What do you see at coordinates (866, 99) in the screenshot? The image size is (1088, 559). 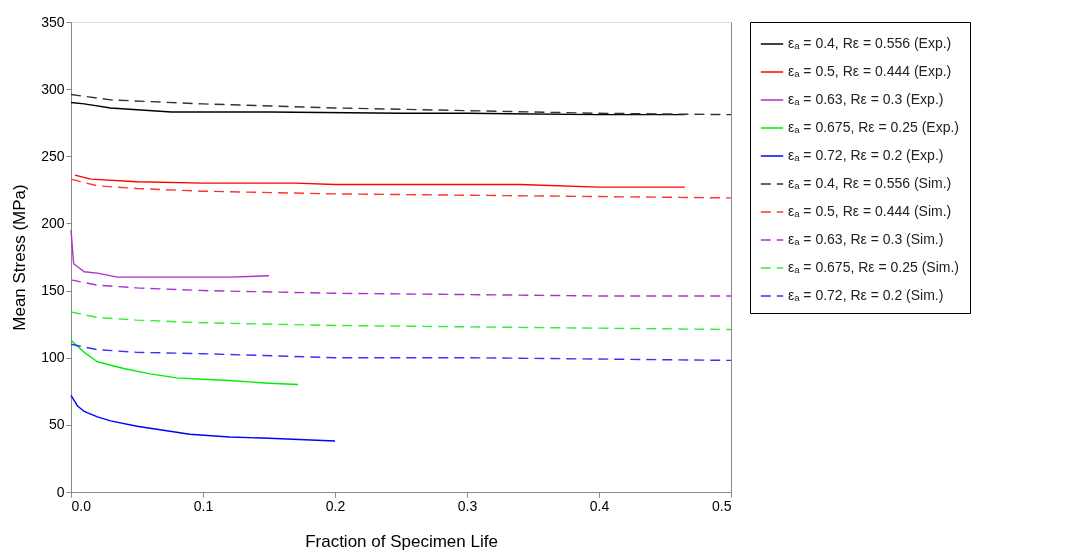 I see `legend-label: εₐ = 0.63, Rε = 0.3 (Exp.)` at bounding box center [866, 99].